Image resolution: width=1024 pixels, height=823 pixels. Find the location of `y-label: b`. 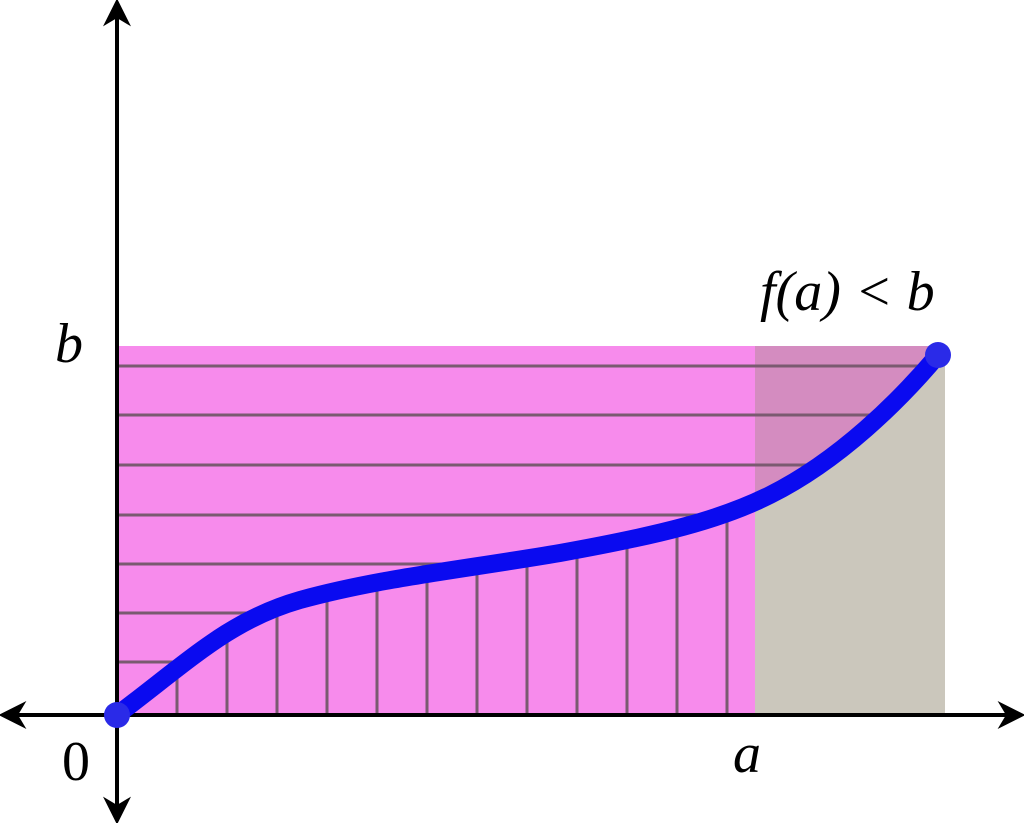

y-label: b is located at coordinates (69, 344).